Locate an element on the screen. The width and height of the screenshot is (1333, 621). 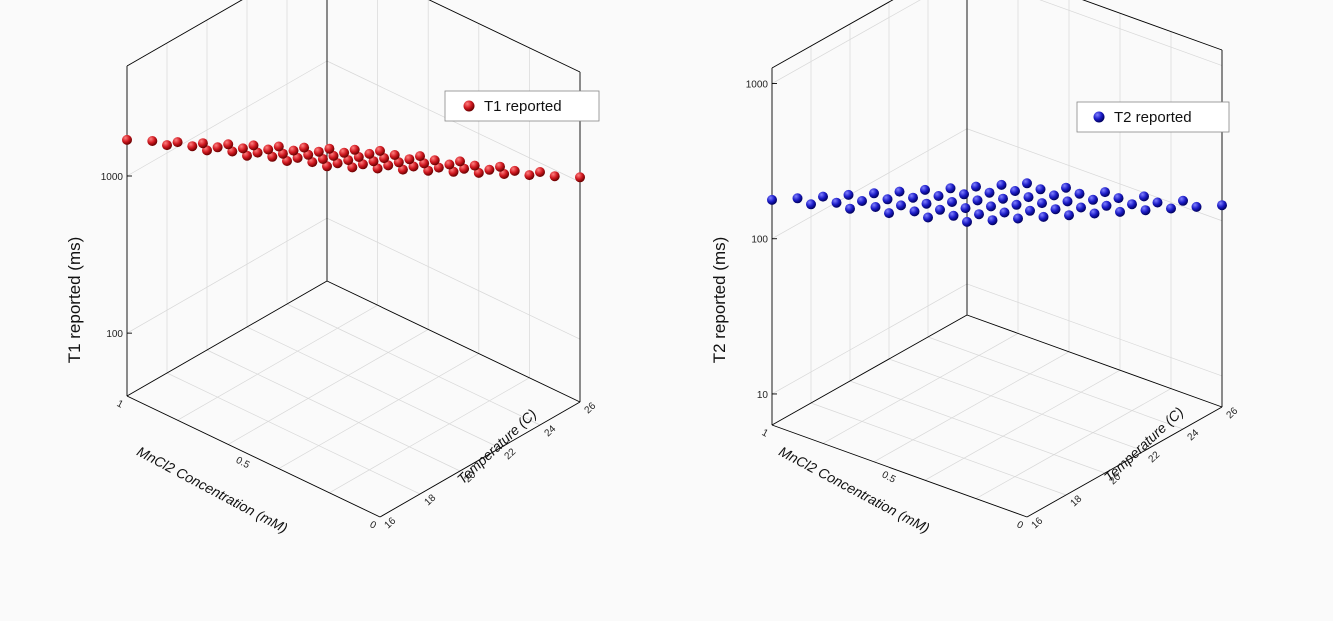
x-tick-label: 0 is located at coordinates (373, 525).